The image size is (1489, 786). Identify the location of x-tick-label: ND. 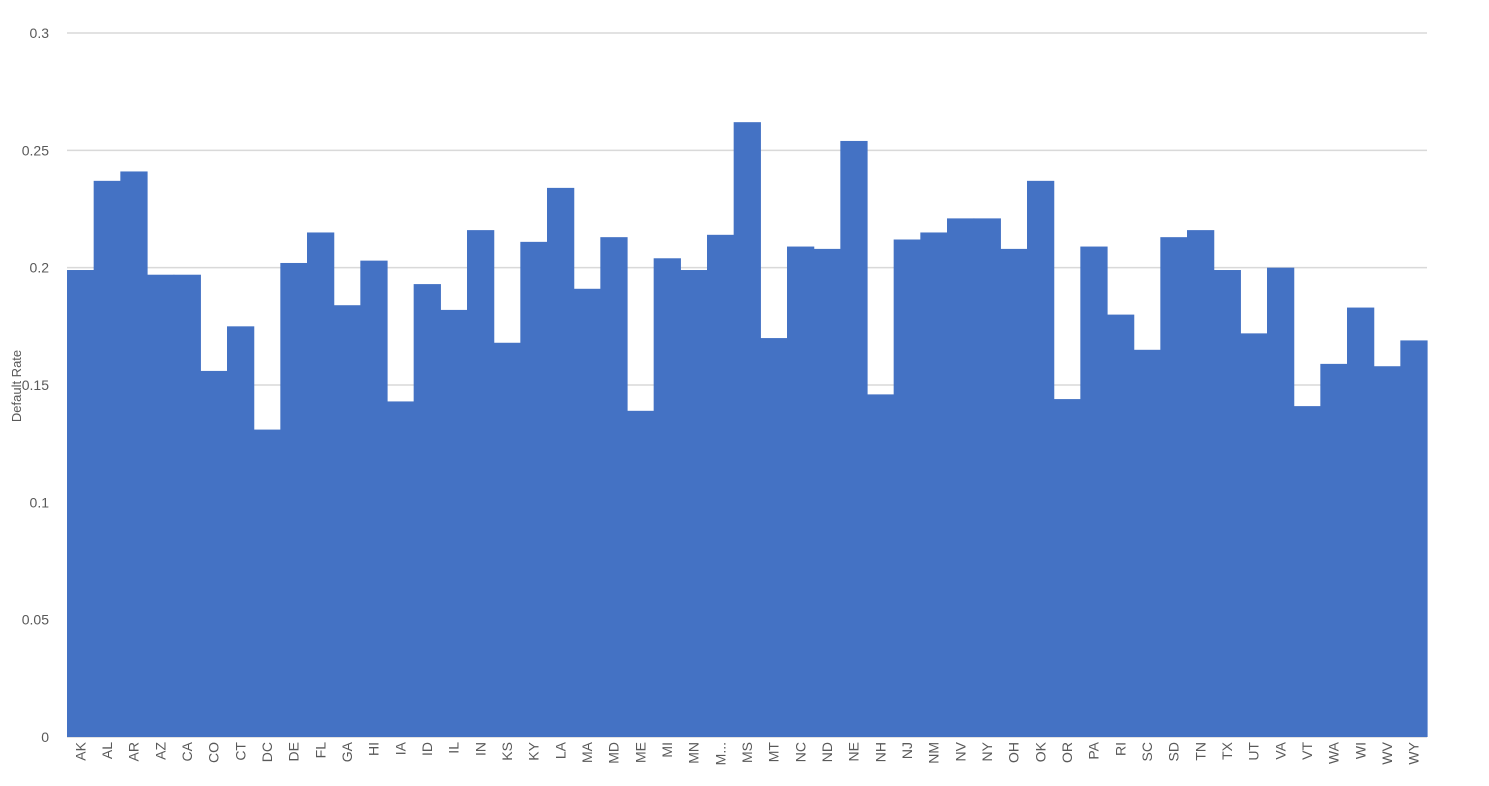
(827, 752).